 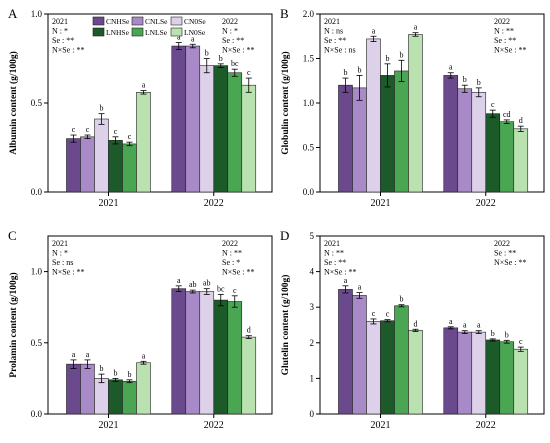 I want to click on panel-label: A, so click(x=13, y=13).